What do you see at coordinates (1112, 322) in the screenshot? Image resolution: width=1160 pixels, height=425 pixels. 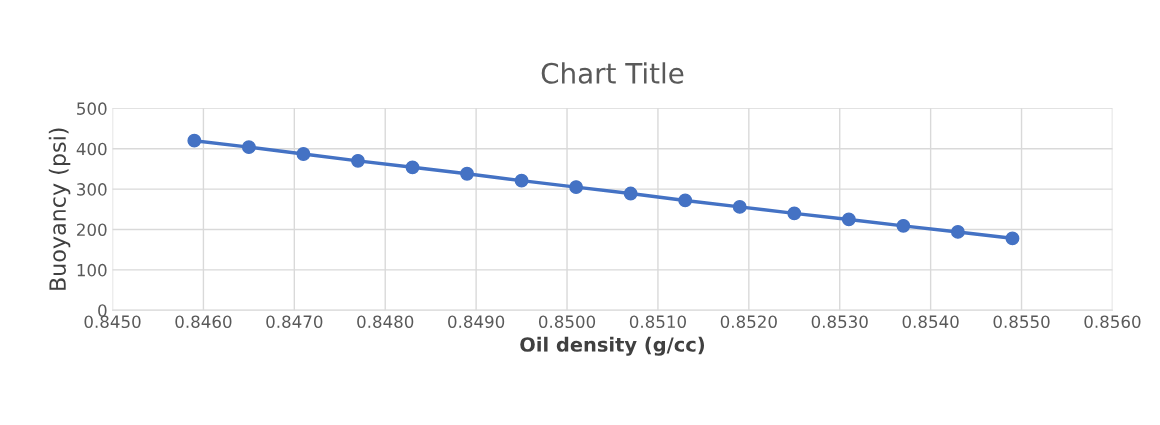 I see `x-tick-label: 0.8560` at bounding box center [1112, 322].